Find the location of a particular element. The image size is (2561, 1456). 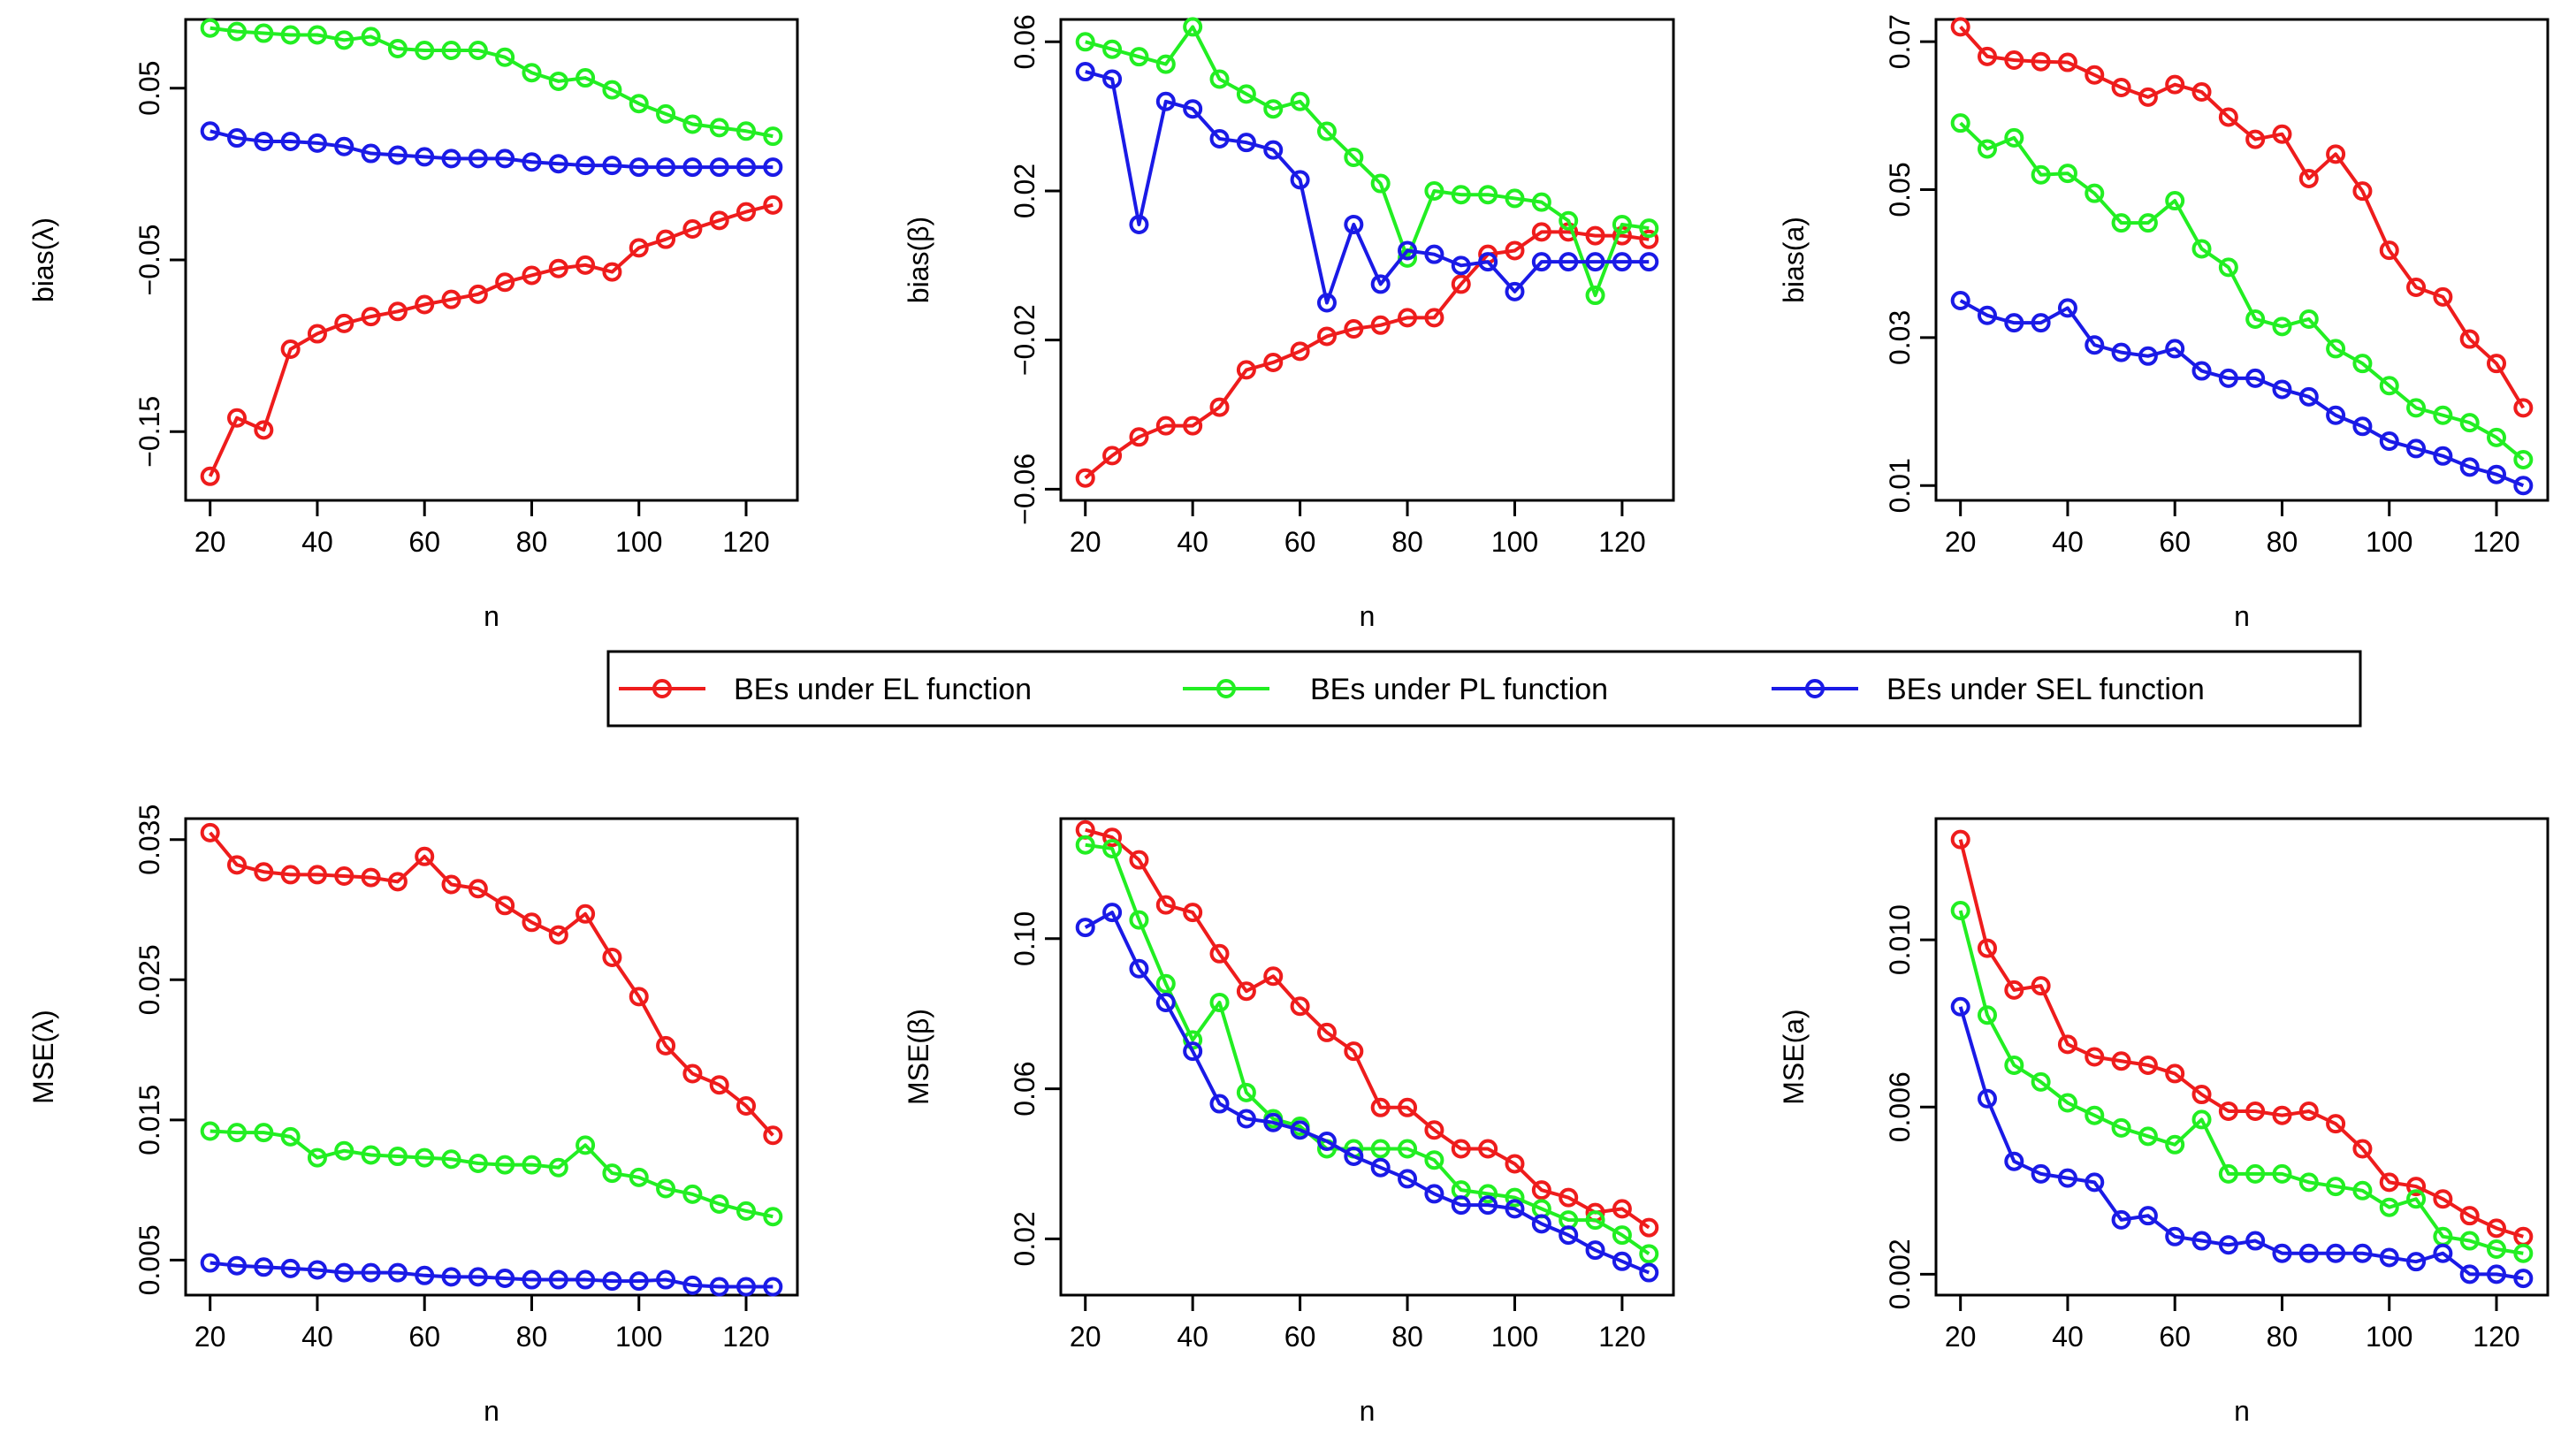

series-el is located at coordinates (2242, 1037).